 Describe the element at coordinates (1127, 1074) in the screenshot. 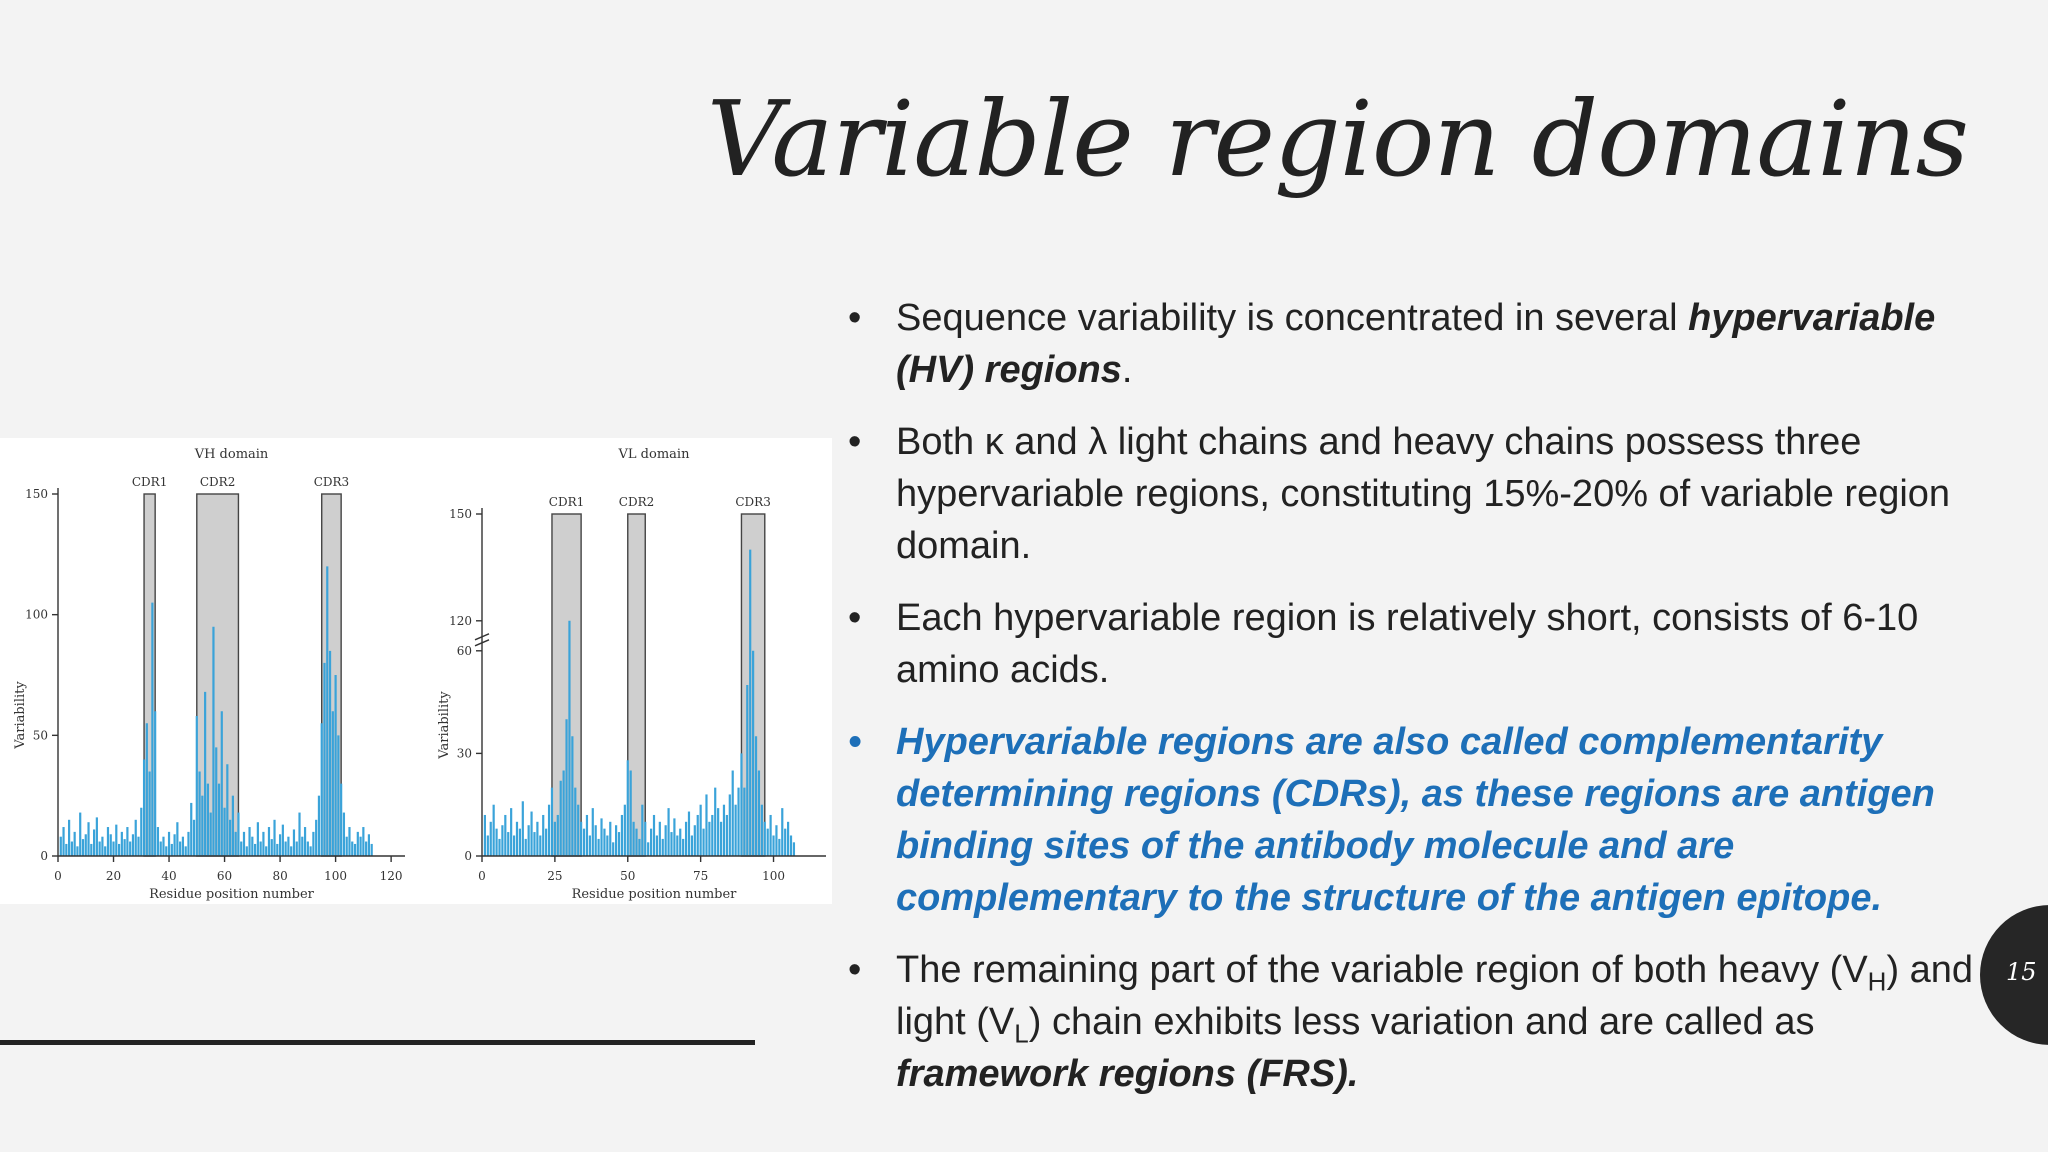

I see `emphasis-text: framework regions (FRS).` at that location.